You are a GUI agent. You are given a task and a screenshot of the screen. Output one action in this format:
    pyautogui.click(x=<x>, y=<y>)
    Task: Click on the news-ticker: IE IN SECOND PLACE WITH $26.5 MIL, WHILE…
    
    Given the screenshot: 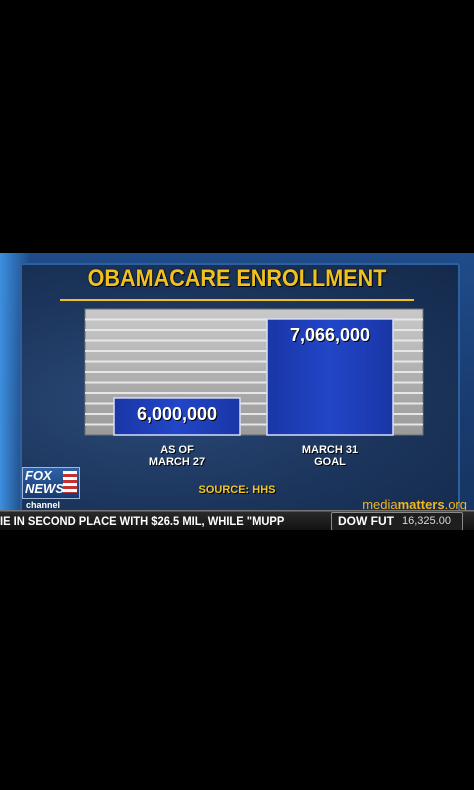 What is the action you would take?
    pyautogui.click(x=237, y=520)
    